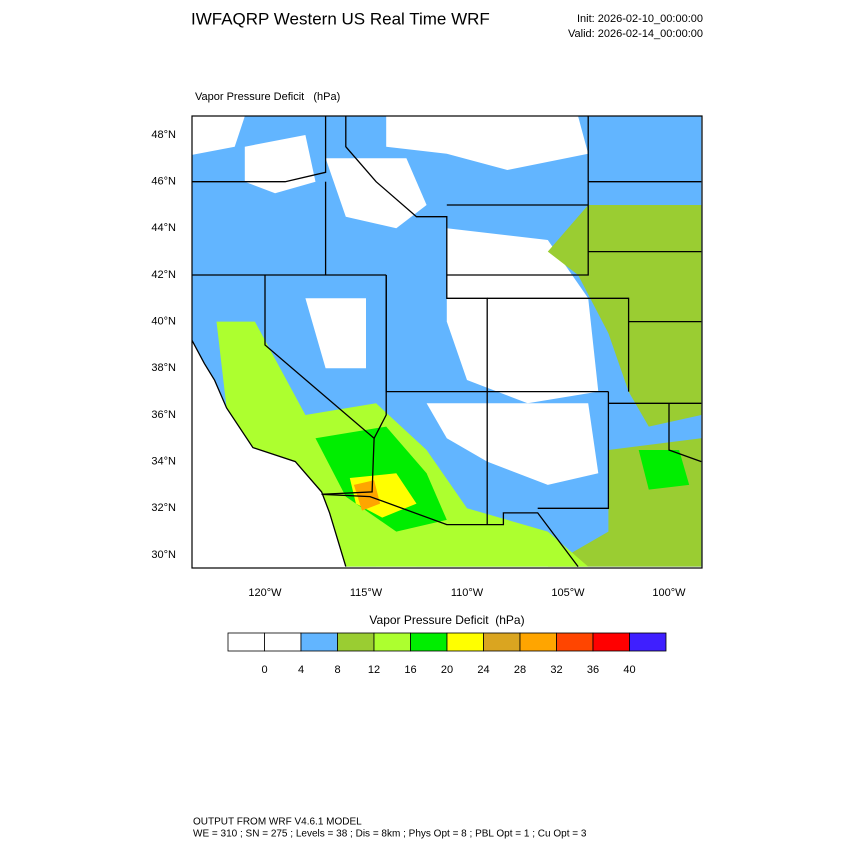  I want to click on valid-time: Valid: 2026-02-14_00:00:00, so click(635, 34).